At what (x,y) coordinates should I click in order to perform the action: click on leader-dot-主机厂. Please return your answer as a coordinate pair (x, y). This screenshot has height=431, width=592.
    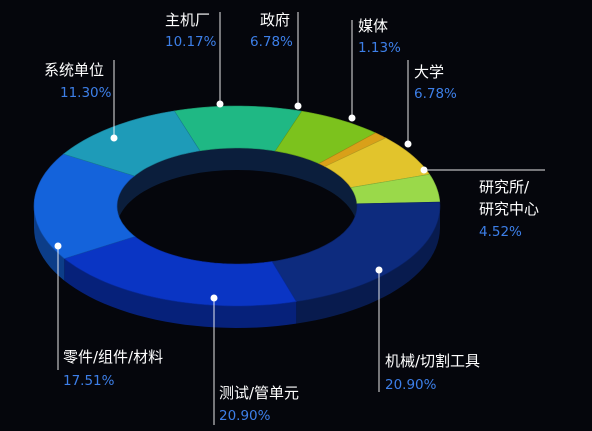
    Looking at the image, I should click on (220, 104).